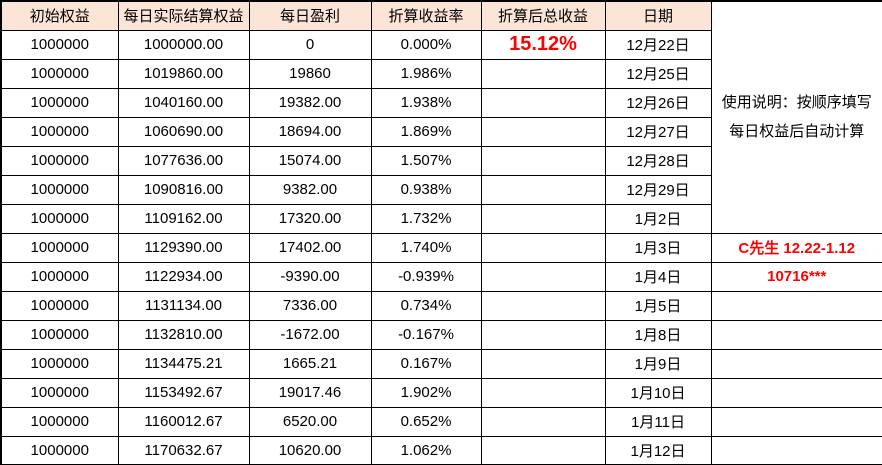 Image resolution: width=882 pixels, height=465 pixels. What do you see at coordinates (310, 218) in the screenshot?
I see `cell-profit: 17320.00` at bounding box center [310, 218].